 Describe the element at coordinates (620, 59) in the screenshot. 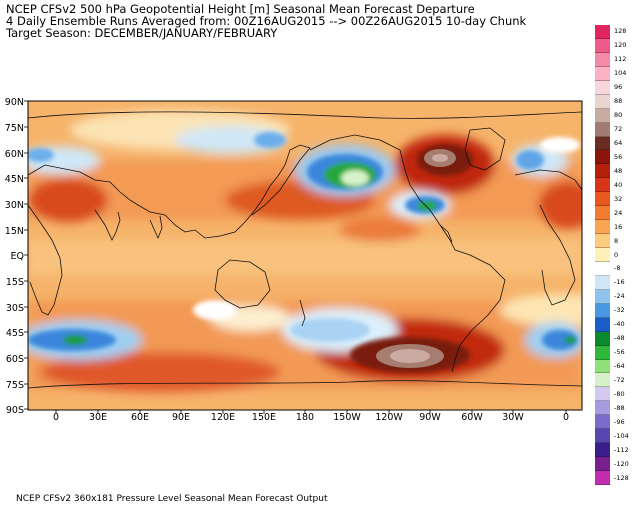

I see `colorbar-label: 112` at that location.